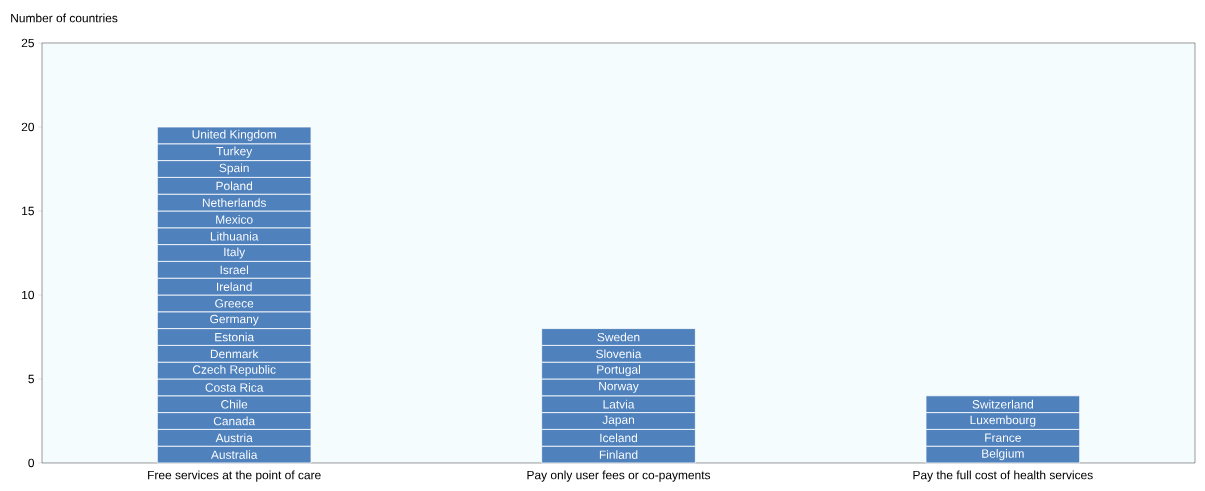 This screenshot has height=491, width=1205. Describe the element at coordinates (31, 379) in the screenshot. I see `y-tick-label: 5` at that location.